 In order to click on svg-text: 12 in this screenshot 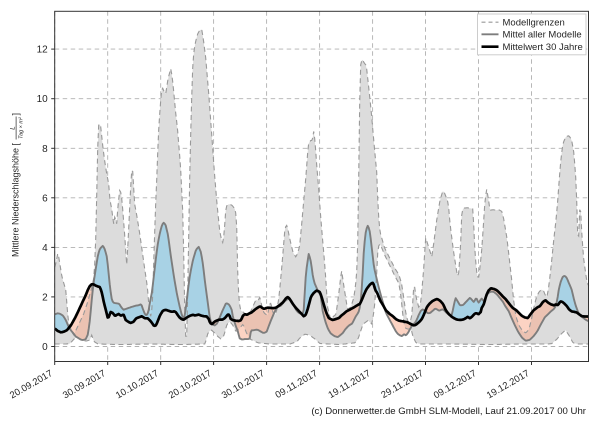, I will do `click(43, 50)`.